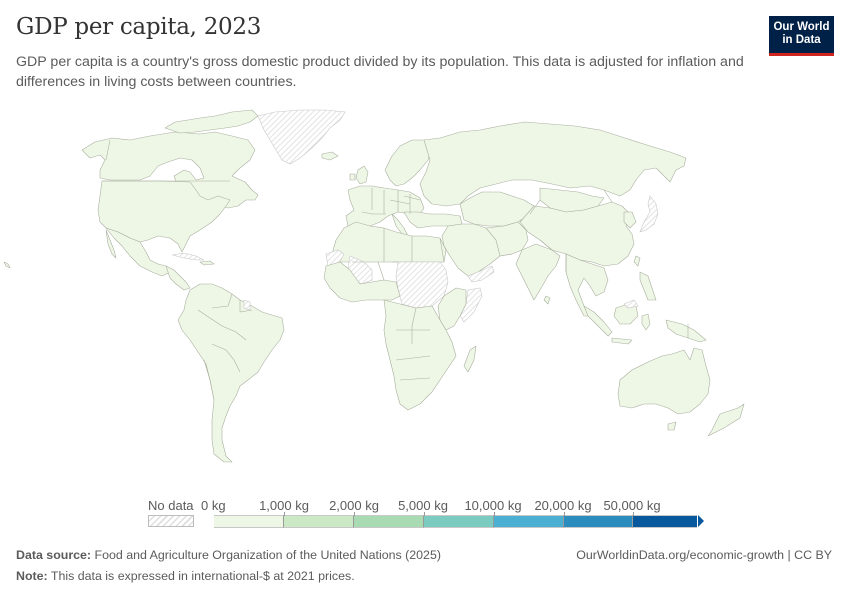 The height and width of the screenshot is (600, 850). What do you see at coordinates (420, 355) in the screenshot?
I see `country-central-southern-africa` at bounding box center [420, 355].